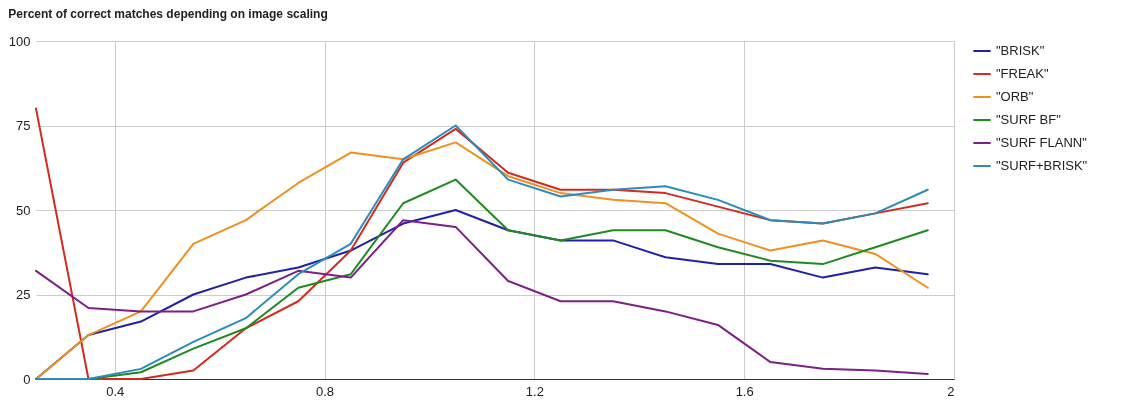 This screenshot has height=412, width=1127. What do you see at coordinates (168, 14) in the screenshot?
I see `chart-title: Percent of correct matches depending on image scaling` at bounding box center [168, 14].